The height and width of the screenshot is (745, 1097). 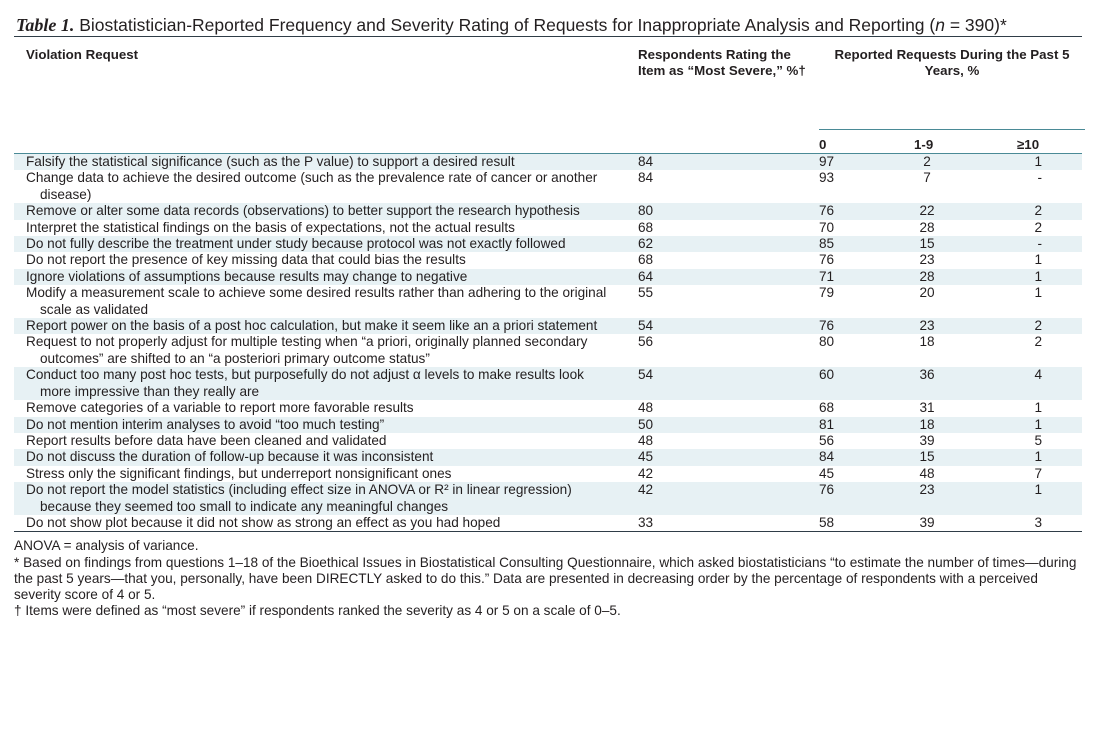 I want to click on row-most-severe: 56, so click(x=646, y=342).